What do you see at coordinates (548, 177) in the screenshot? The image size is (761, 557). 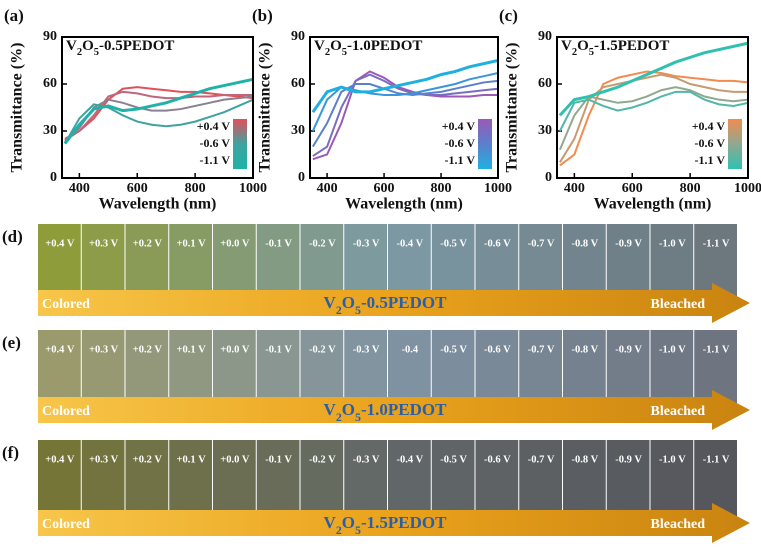 I see `y-tick-label: 0` at bounding box center [548, 177].